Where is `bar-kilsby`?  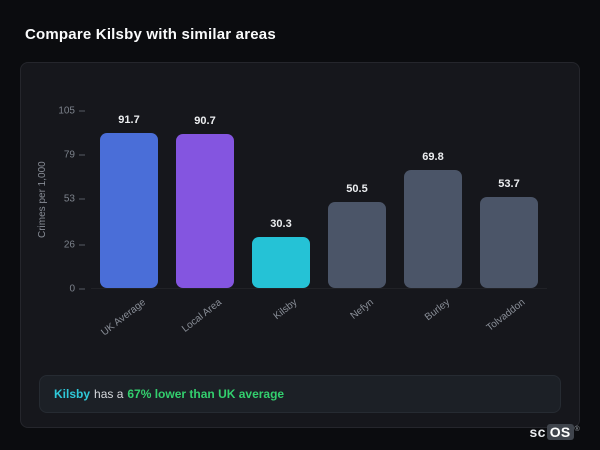 bar-kilsby is located at coordinates (281, 262).